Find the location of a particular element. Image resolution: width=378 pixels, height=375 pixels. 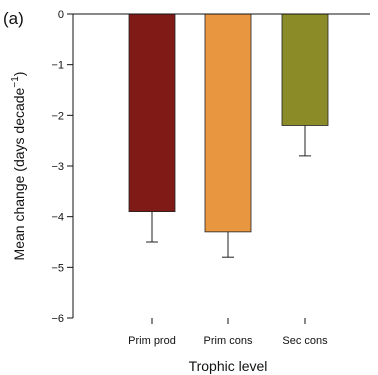

x-axis-title: Trophic level is located at coordinates (228, 366).